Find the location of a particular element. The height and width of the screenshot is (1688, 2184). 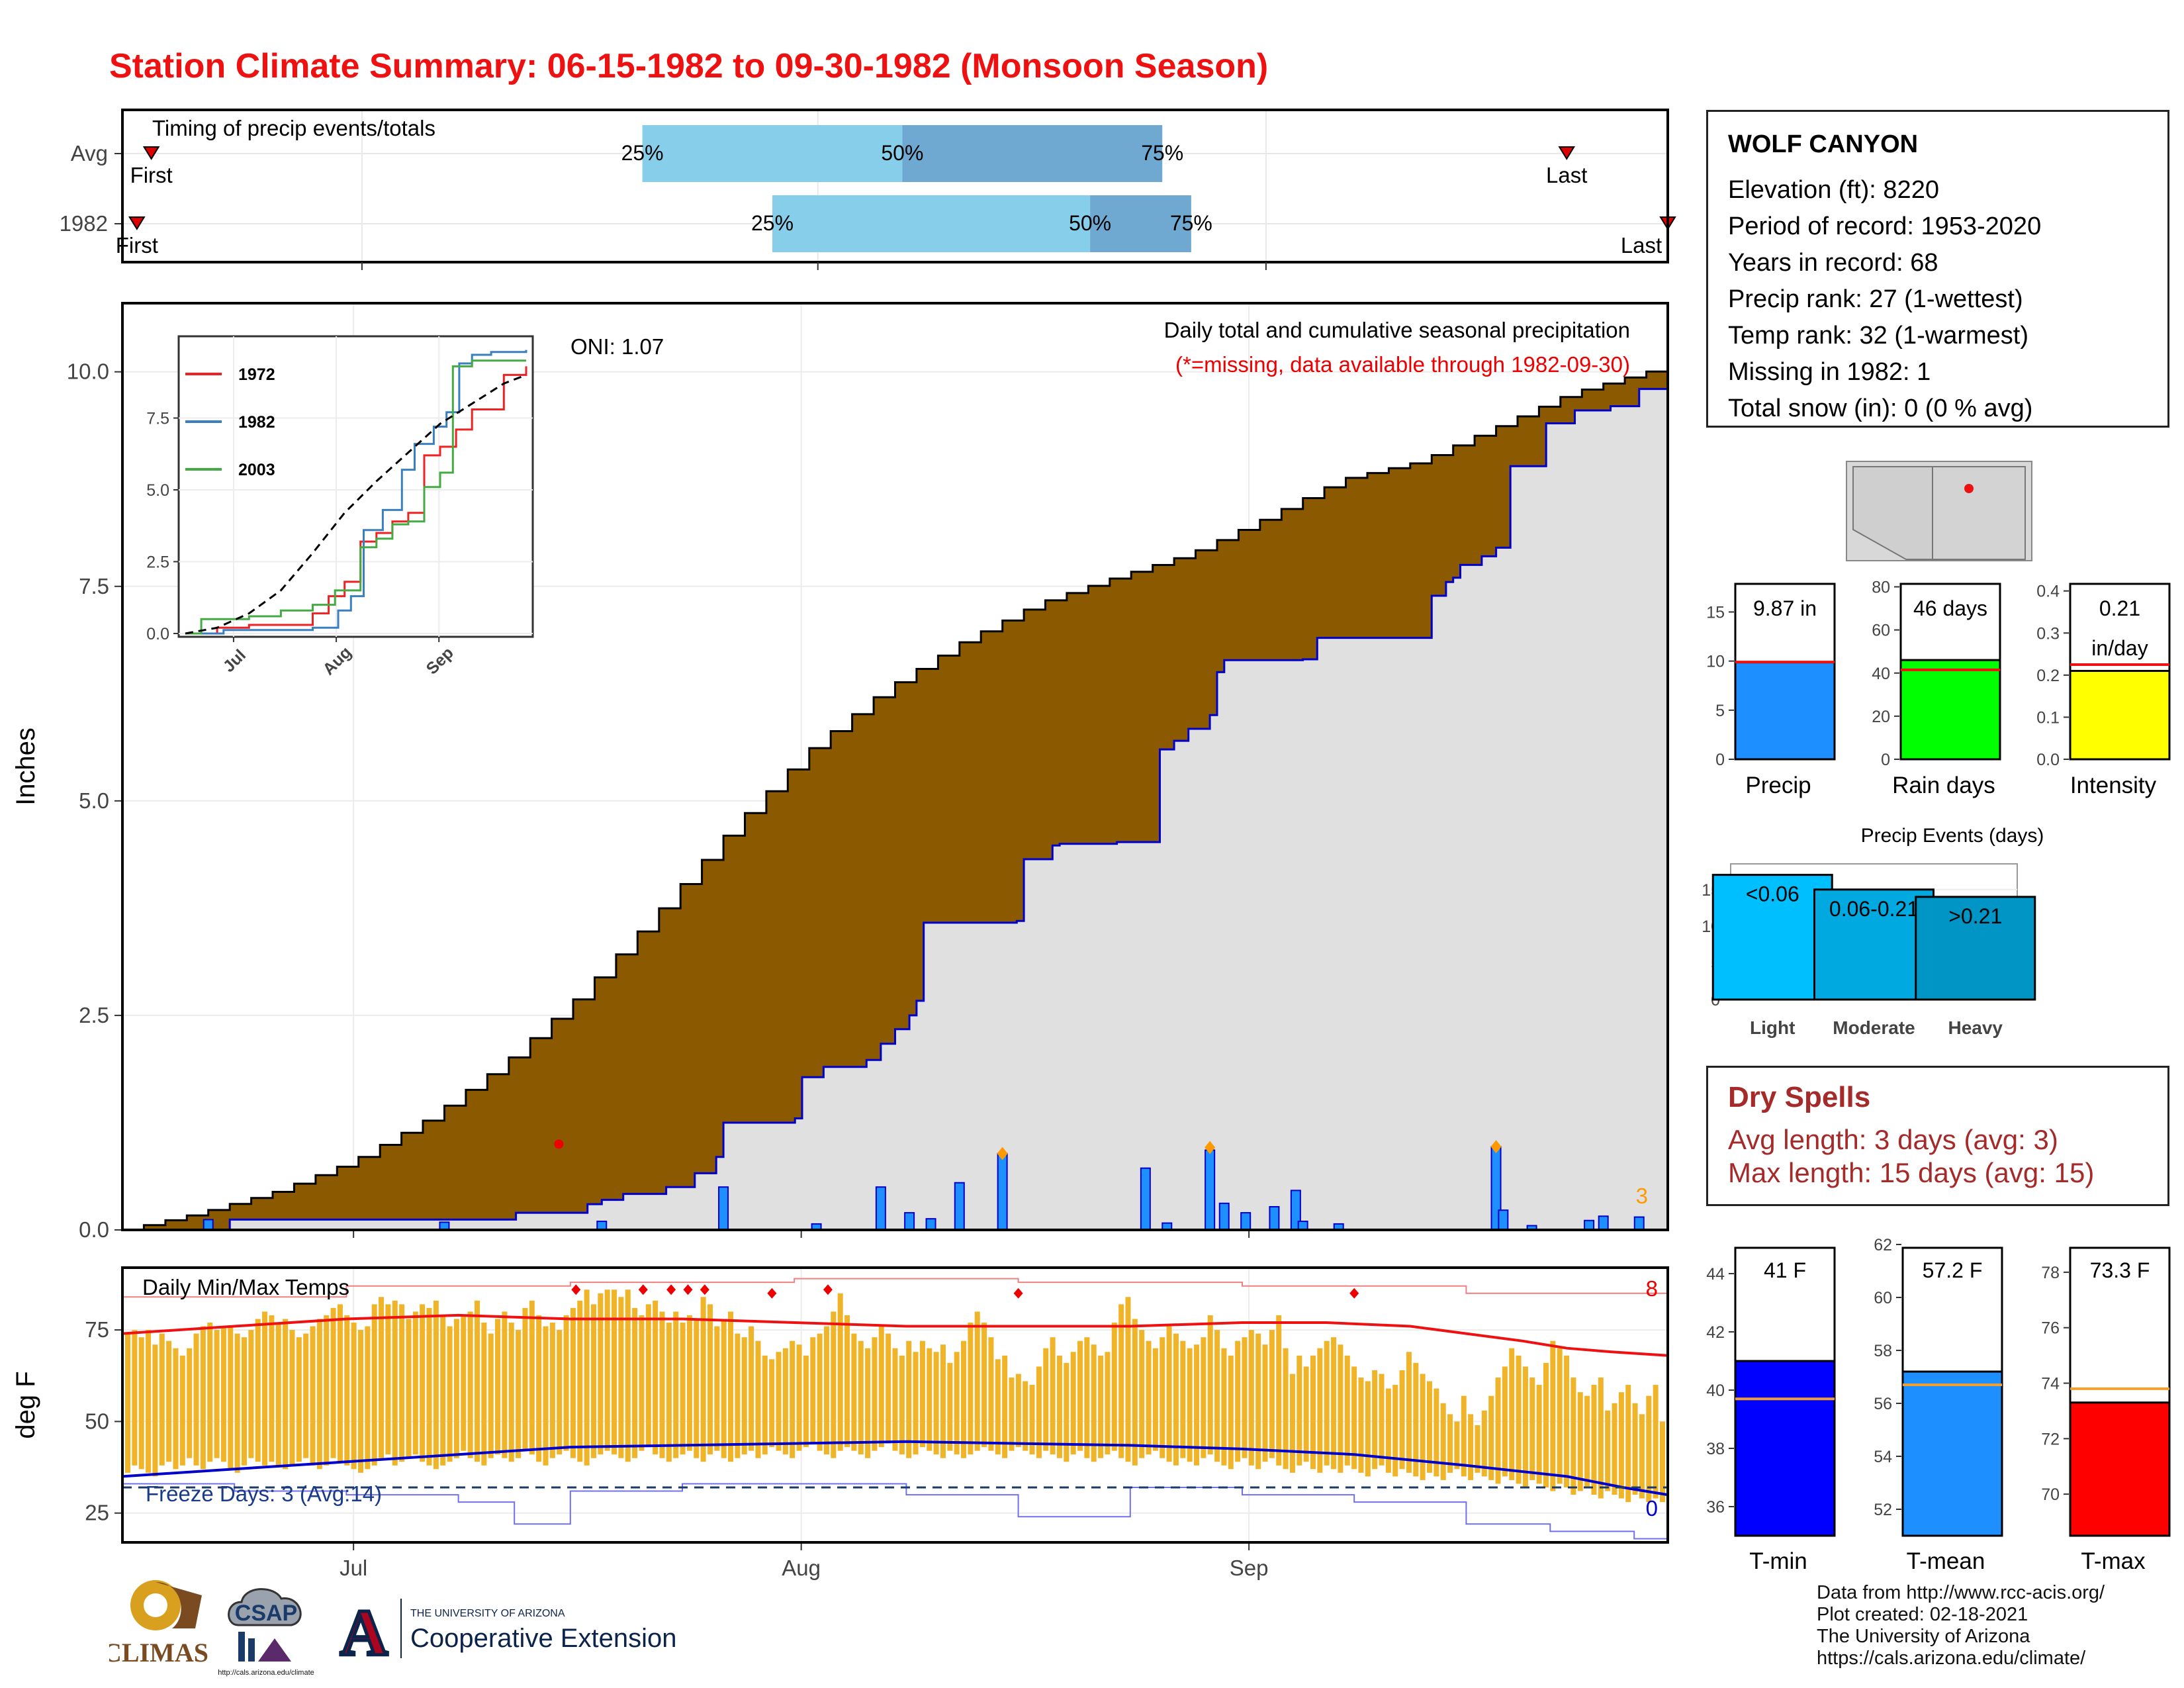

totals-bar-rain-days is located at coordinates (1950, 710).